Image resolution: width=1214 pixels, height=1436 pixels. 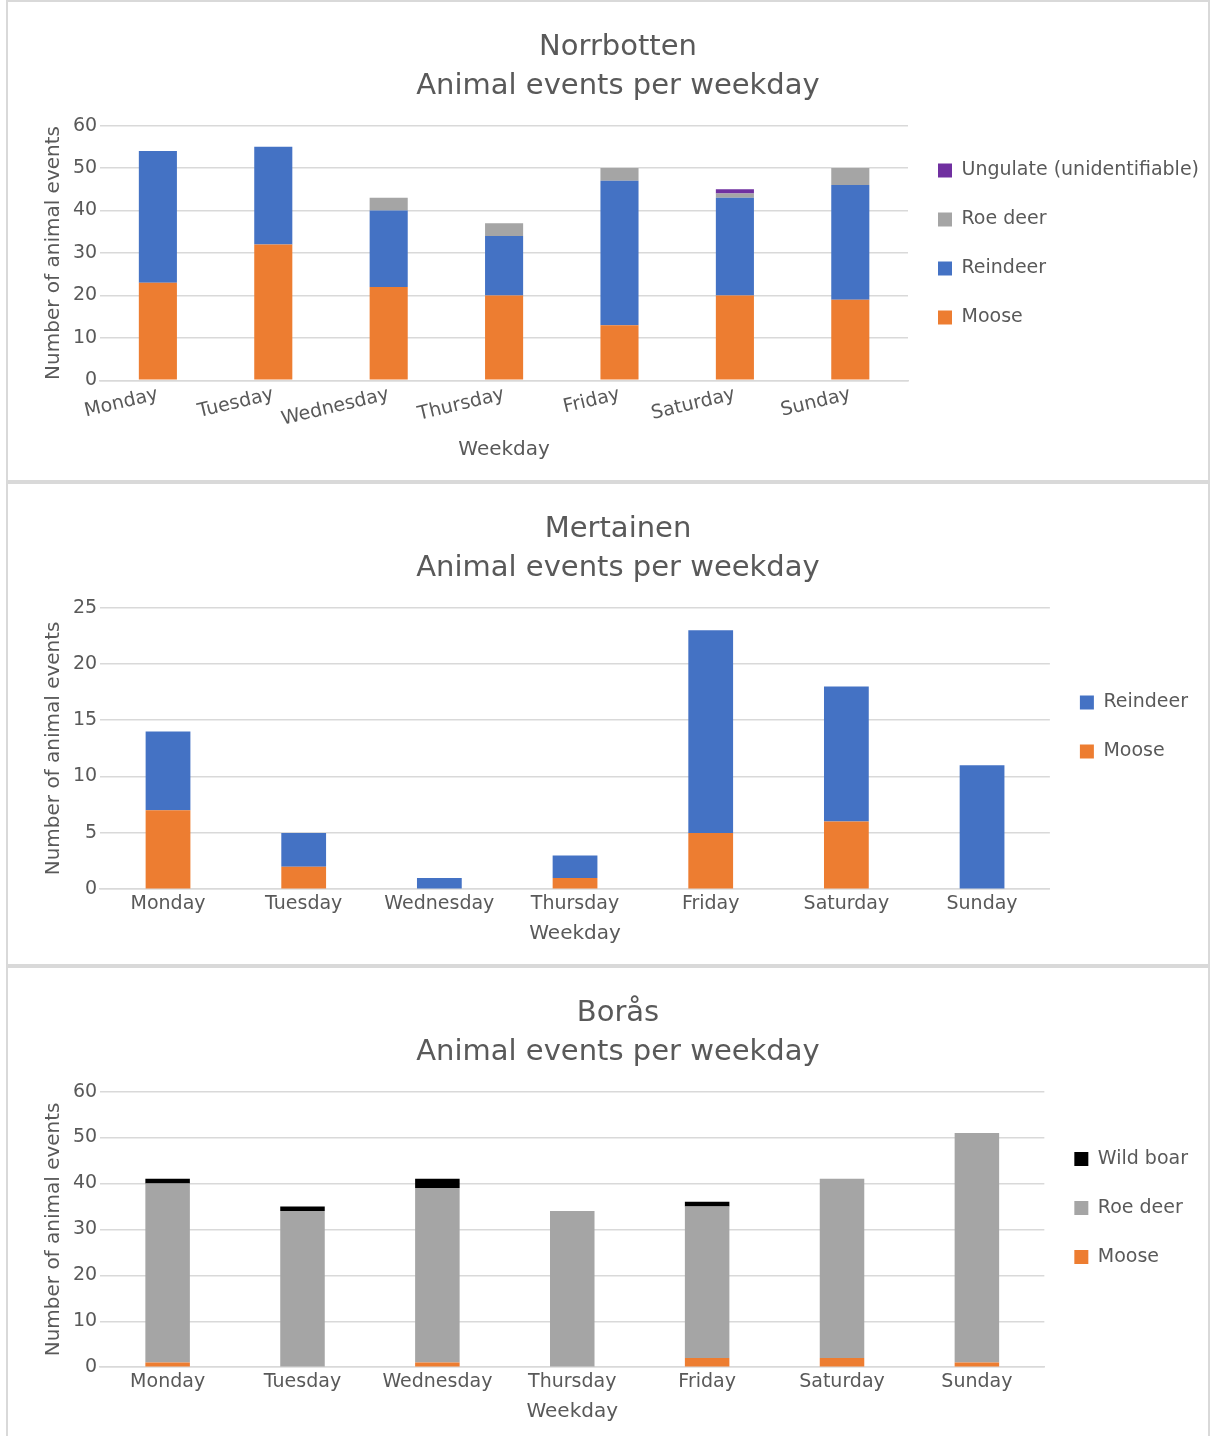 I want to click on chart-title: Norrbotten, so click(x=618, y=44).